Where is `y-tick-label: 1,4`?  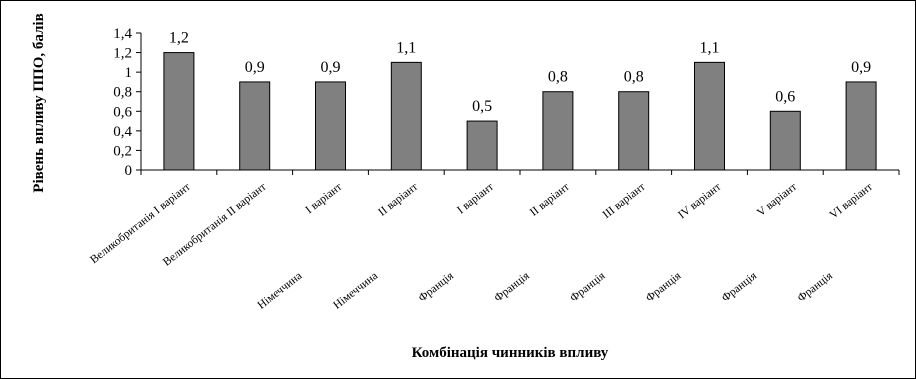
y-tick-label: 1,4 is located at coordinates (122, 34).